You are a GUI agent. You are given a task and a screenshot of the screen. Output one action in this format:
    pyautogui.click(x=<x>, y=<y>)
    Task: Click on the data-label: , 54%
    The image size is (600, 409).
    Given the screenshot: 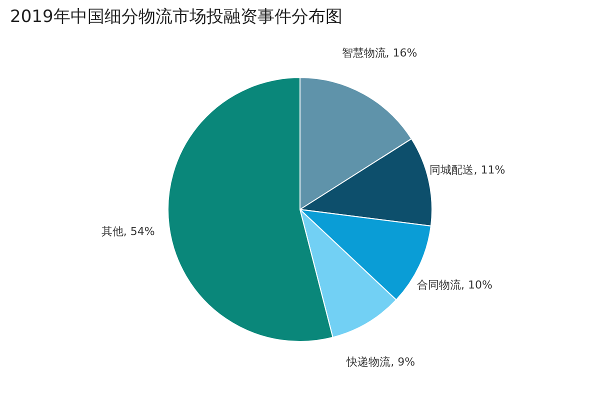 What is the action you would take?
    pyautogui.click(x=139, y=231)
    